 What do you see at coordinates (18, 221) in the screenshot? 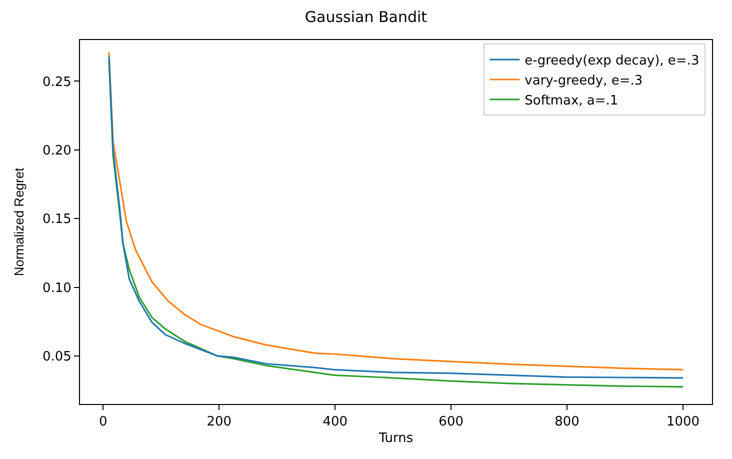
I see `y-axis-title: Normalized Regret` at bounding box center [18, 221].